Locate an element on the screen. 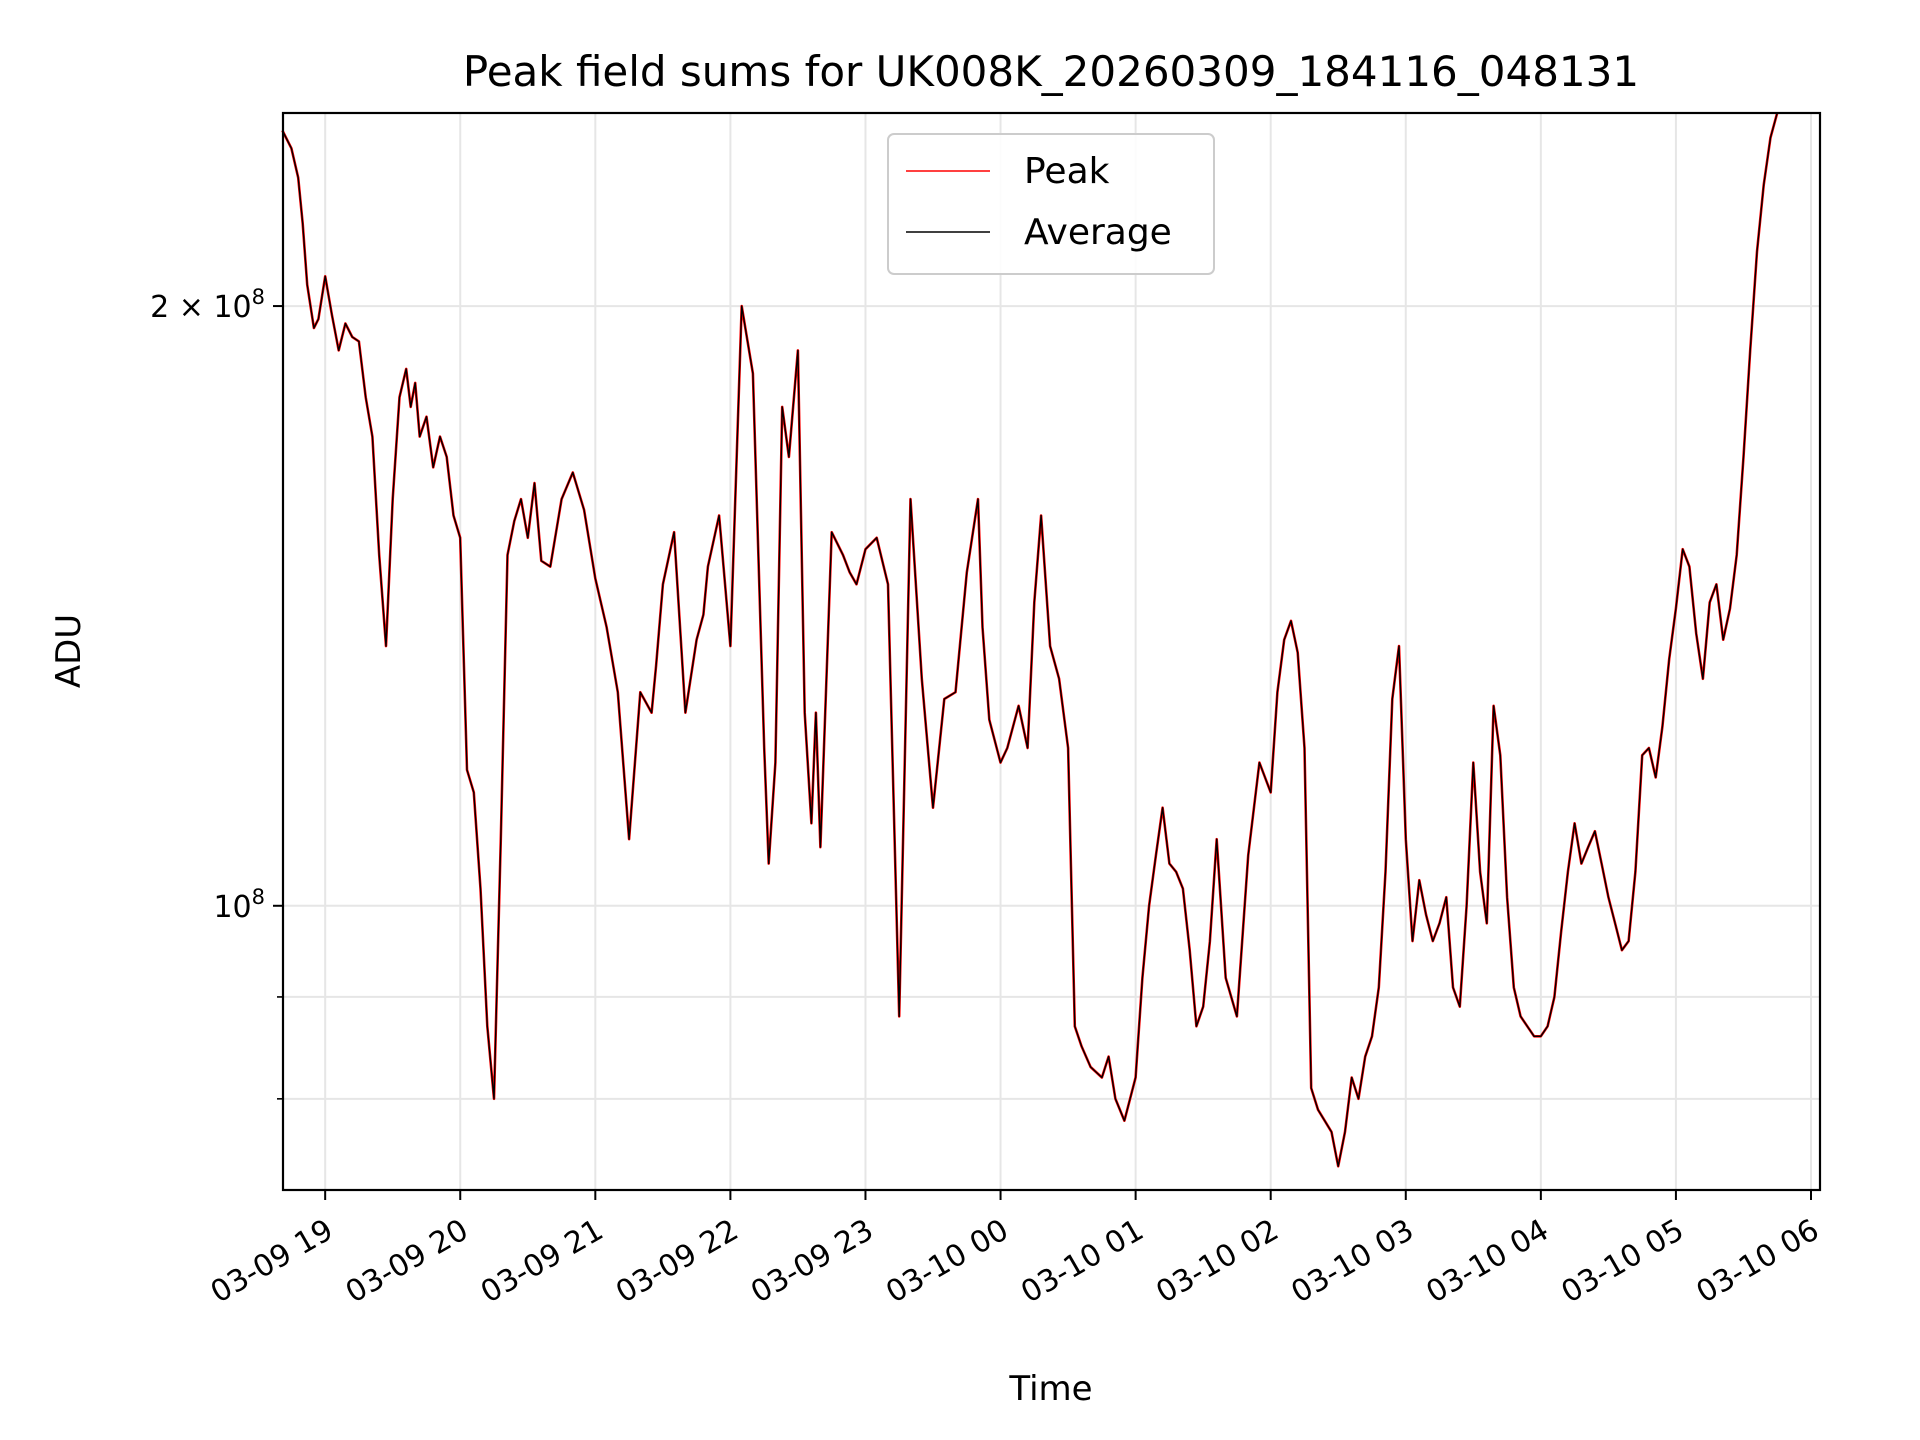 The height and width of the screenshot is (1440, 1920). y-axis-ticks: 108 2 × 108 is located at coordinates (216, 692).